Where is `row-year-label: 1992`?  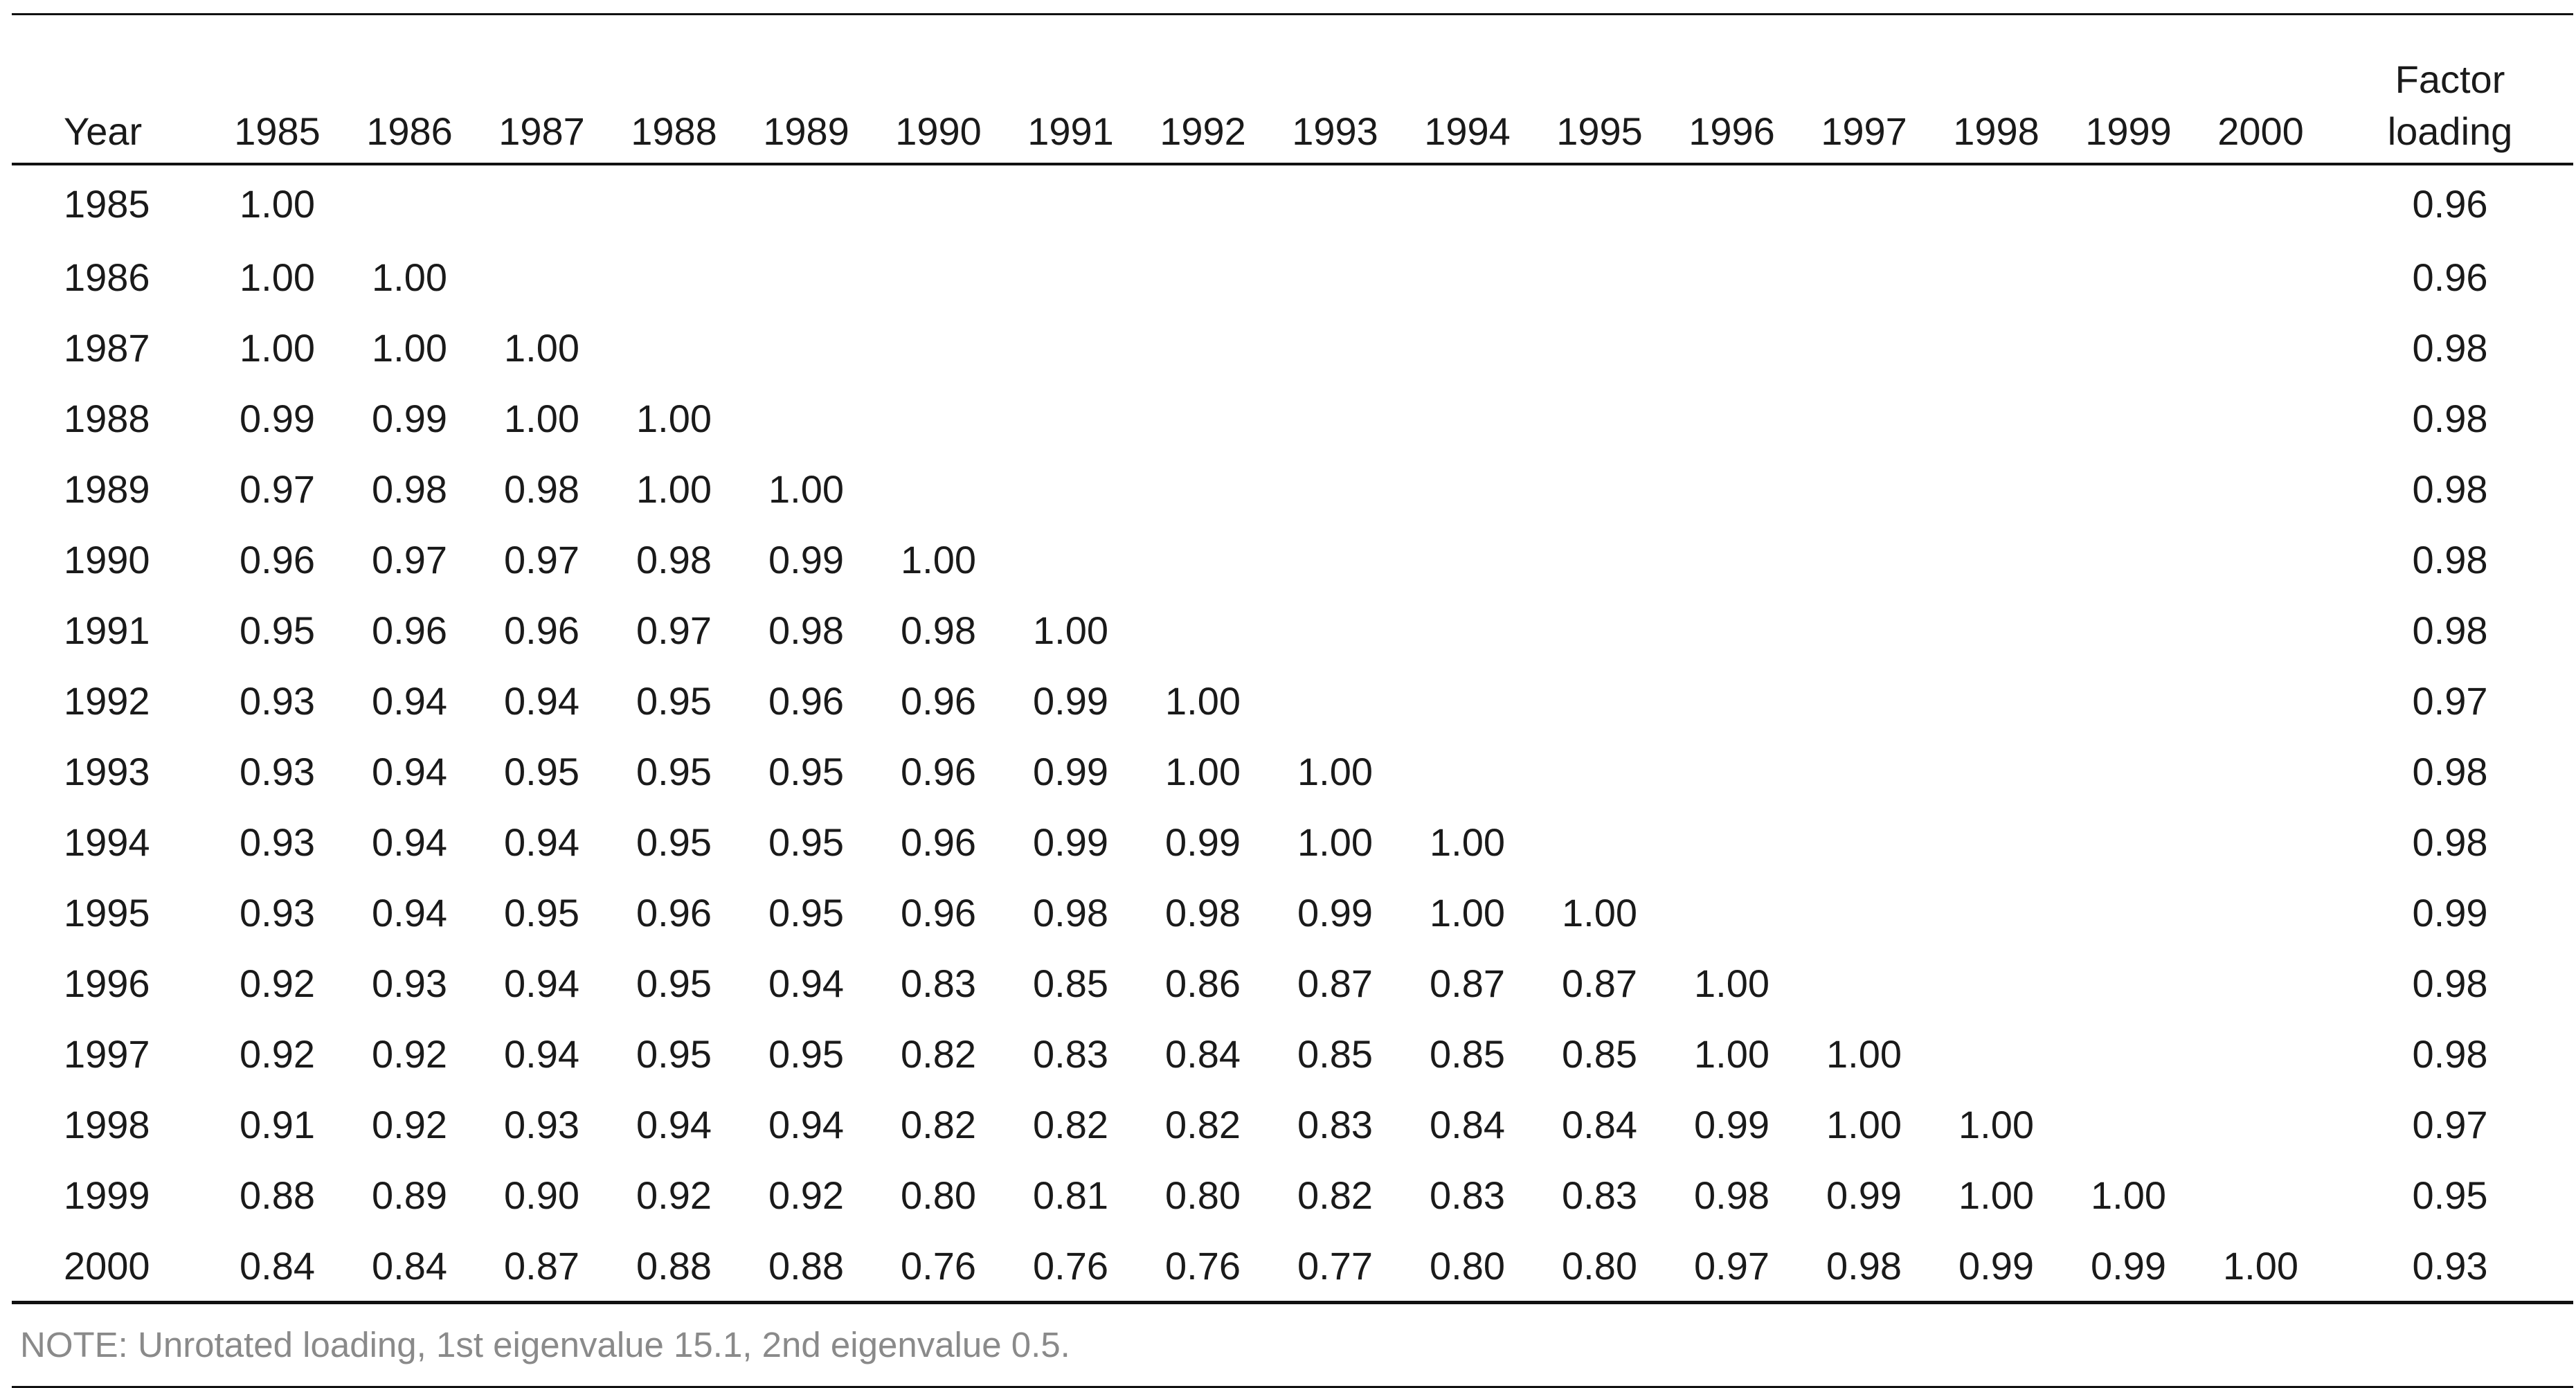
row-year-label: 1992 is located at coordinates (107, 700).